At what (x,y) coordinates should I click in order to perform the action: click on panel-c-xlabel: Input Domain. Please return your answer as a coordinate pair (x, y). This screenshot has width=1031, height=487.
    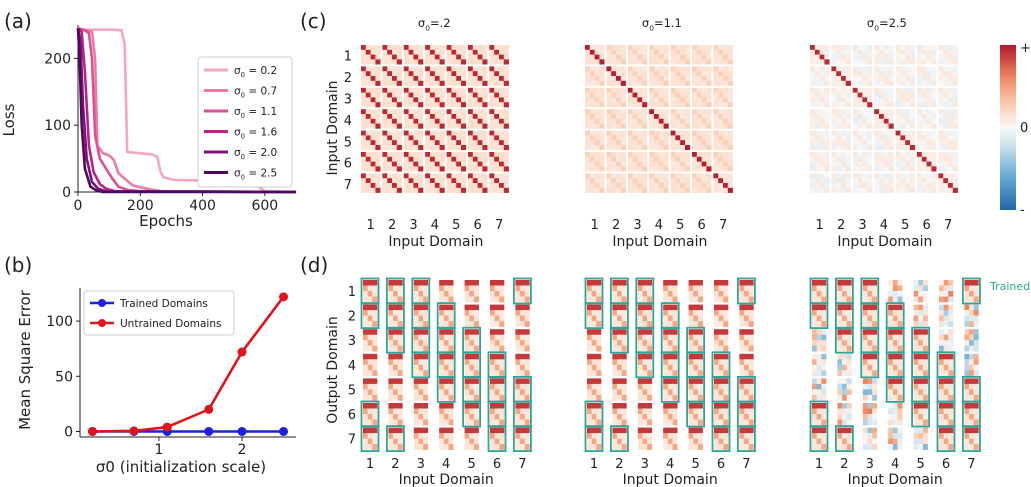
    Looking at the image, I should click on (659, 242).